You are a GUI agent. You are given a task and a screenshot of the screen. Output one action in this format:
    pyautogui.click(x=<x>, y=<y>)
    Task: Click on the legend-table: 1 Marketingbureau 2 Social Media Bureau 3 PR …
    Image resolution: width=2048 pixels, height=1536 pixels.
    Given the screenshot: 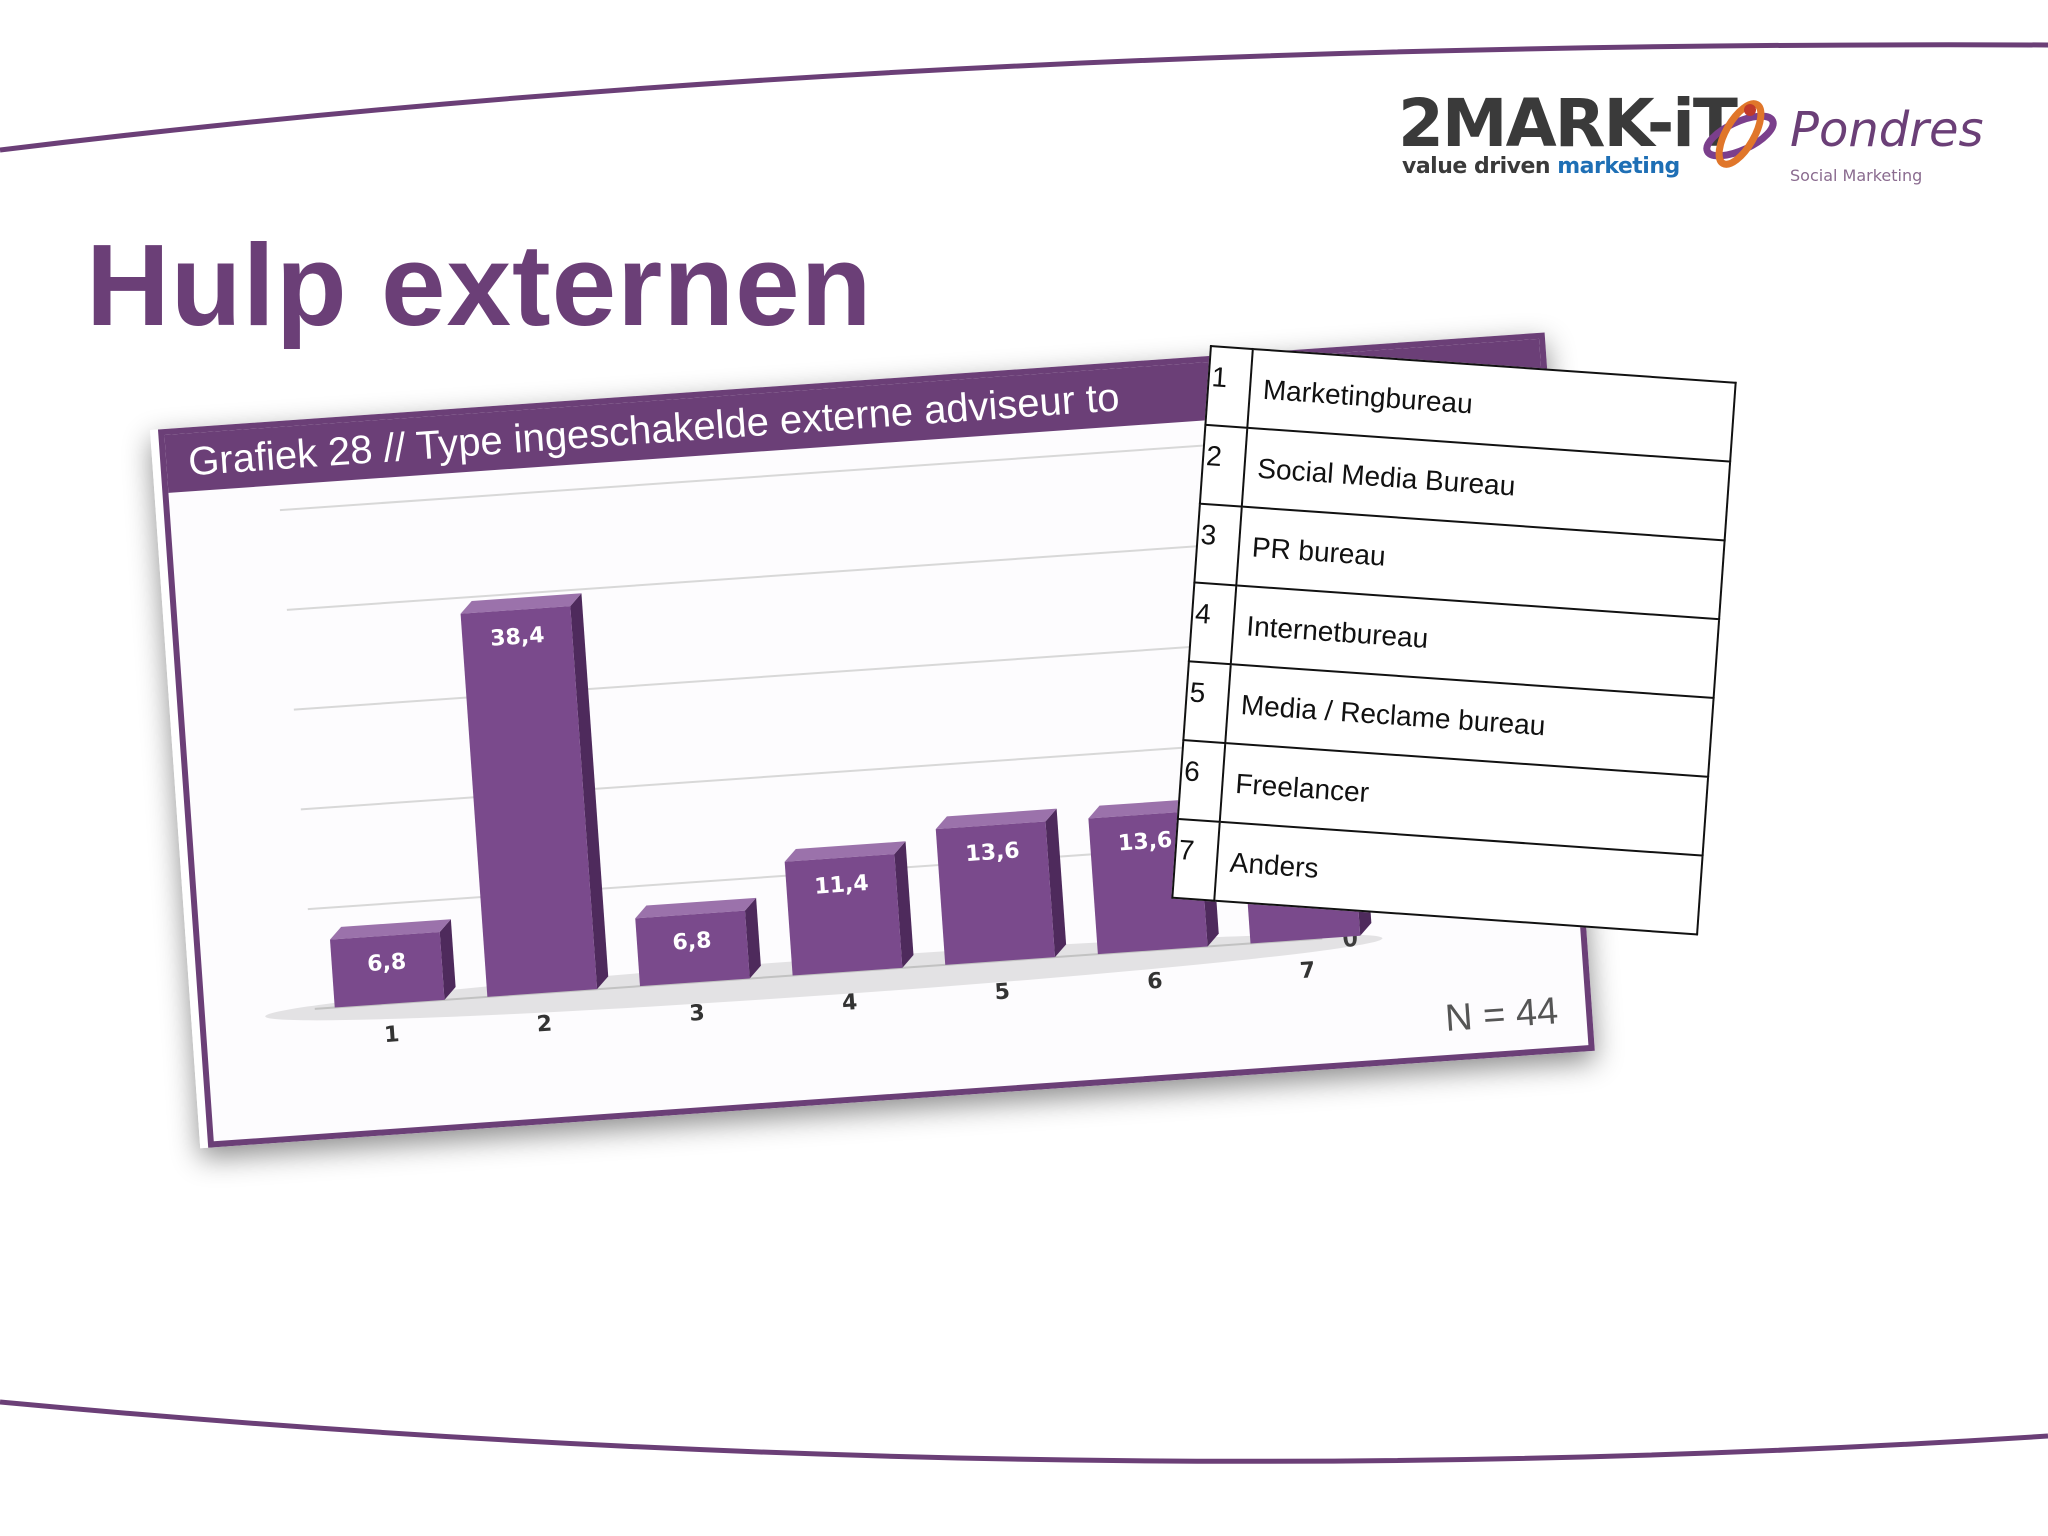 What is the action you would take?
    pyautogui.click(x=1454, y=640)
    